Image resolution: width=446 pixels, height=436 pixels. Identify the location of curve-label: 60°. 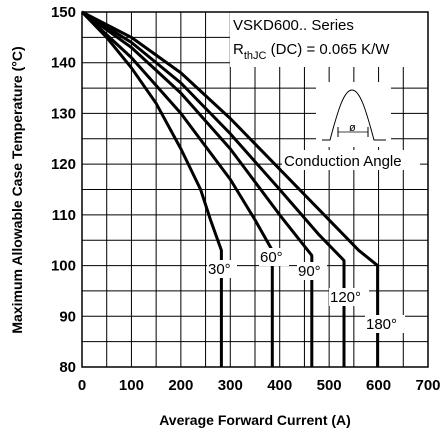
(271, 257).